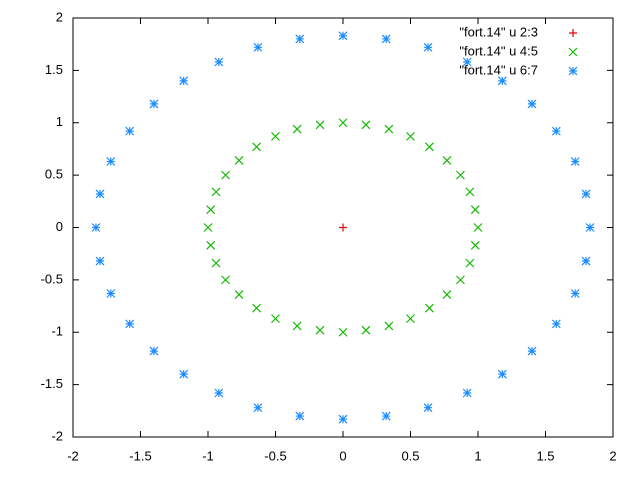 The image size is (640, 480). Describe the element at coordinates (52, 383) in the screenshot. I see `y-tick-label: -1.5` at that location.